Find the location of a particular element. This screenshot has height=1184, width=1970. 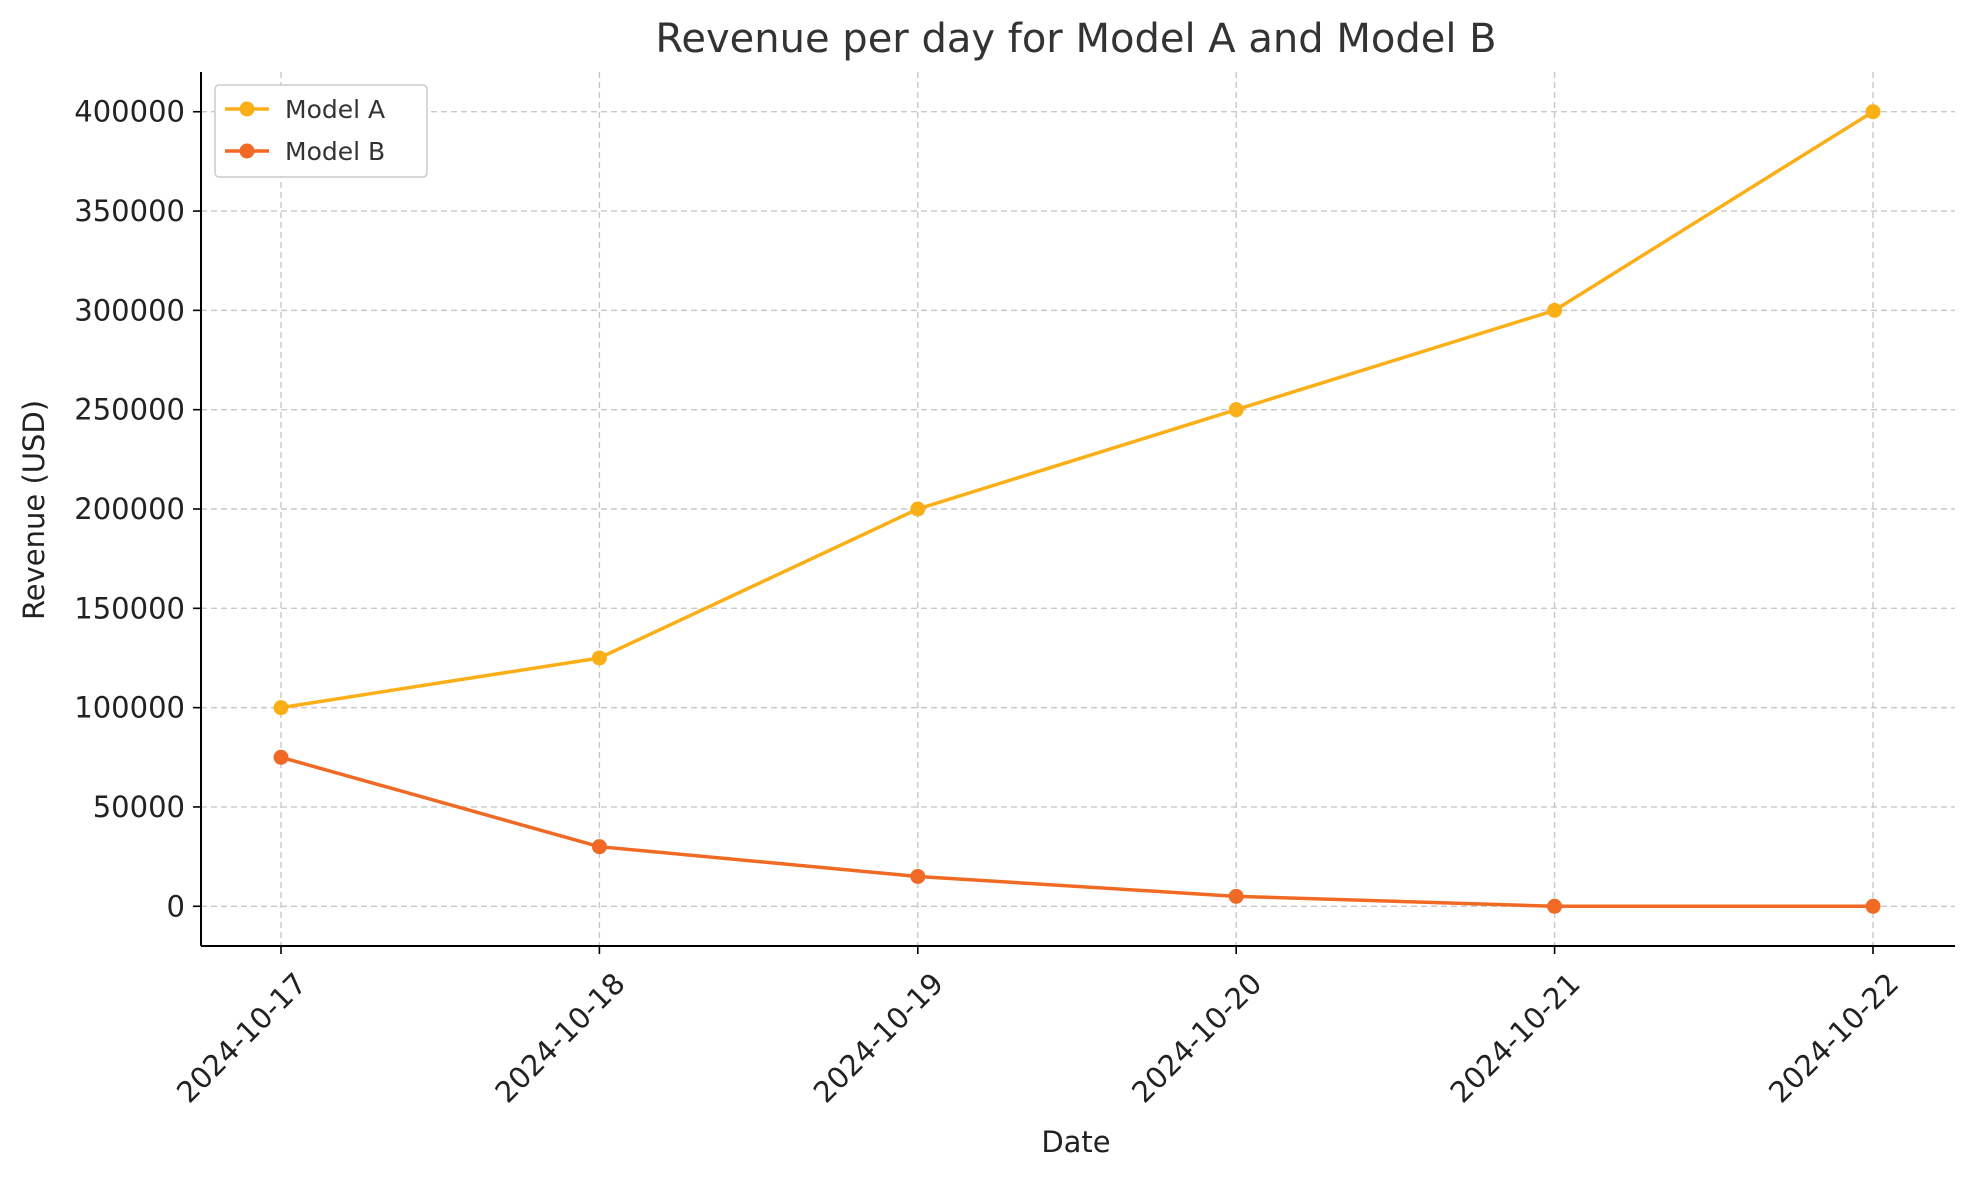

y-tick-label: 200000 is located at coordinates (129, 509).